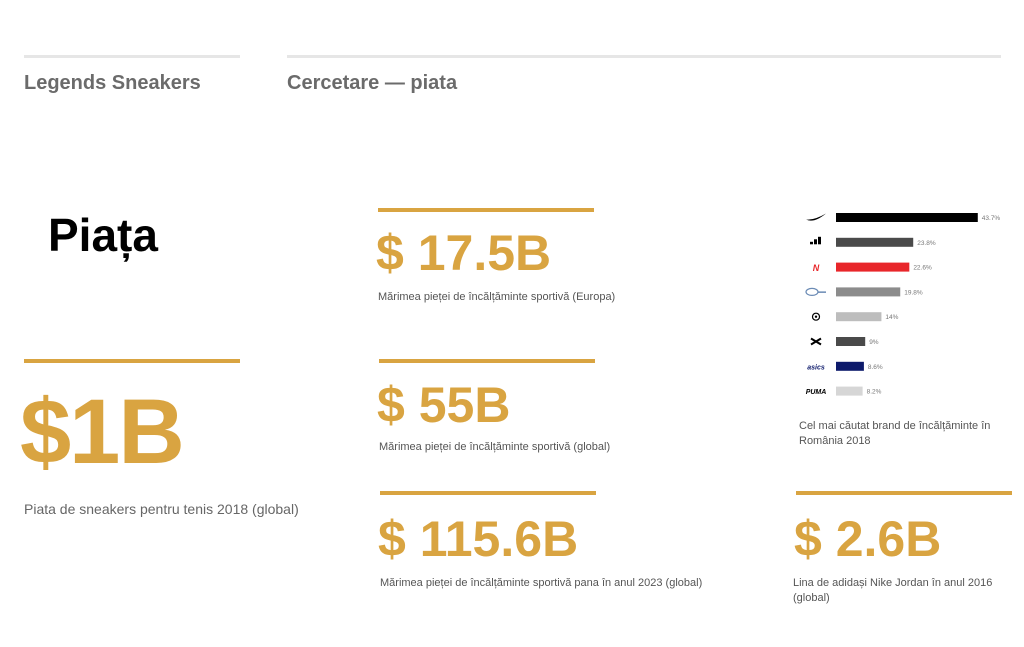  I want to click on svg-text: N, so click(816, 268).